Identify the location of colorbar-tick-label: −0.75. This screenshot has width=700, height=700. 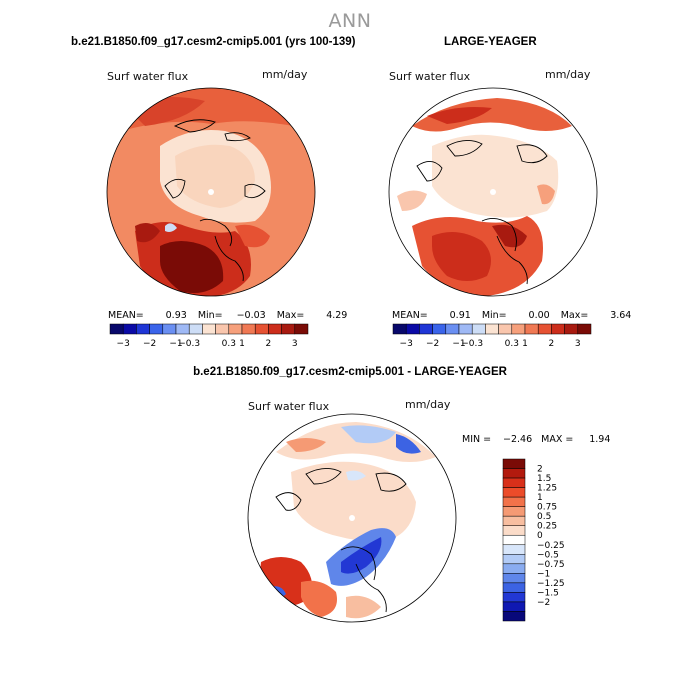
(551, 565).